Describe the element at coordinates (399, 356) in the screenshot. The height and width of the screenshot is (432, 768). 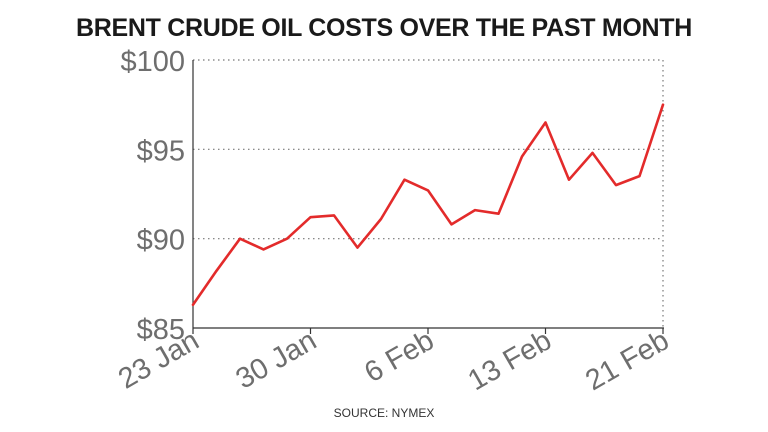
I see `x-tick-label: 6 Feb` at that location.